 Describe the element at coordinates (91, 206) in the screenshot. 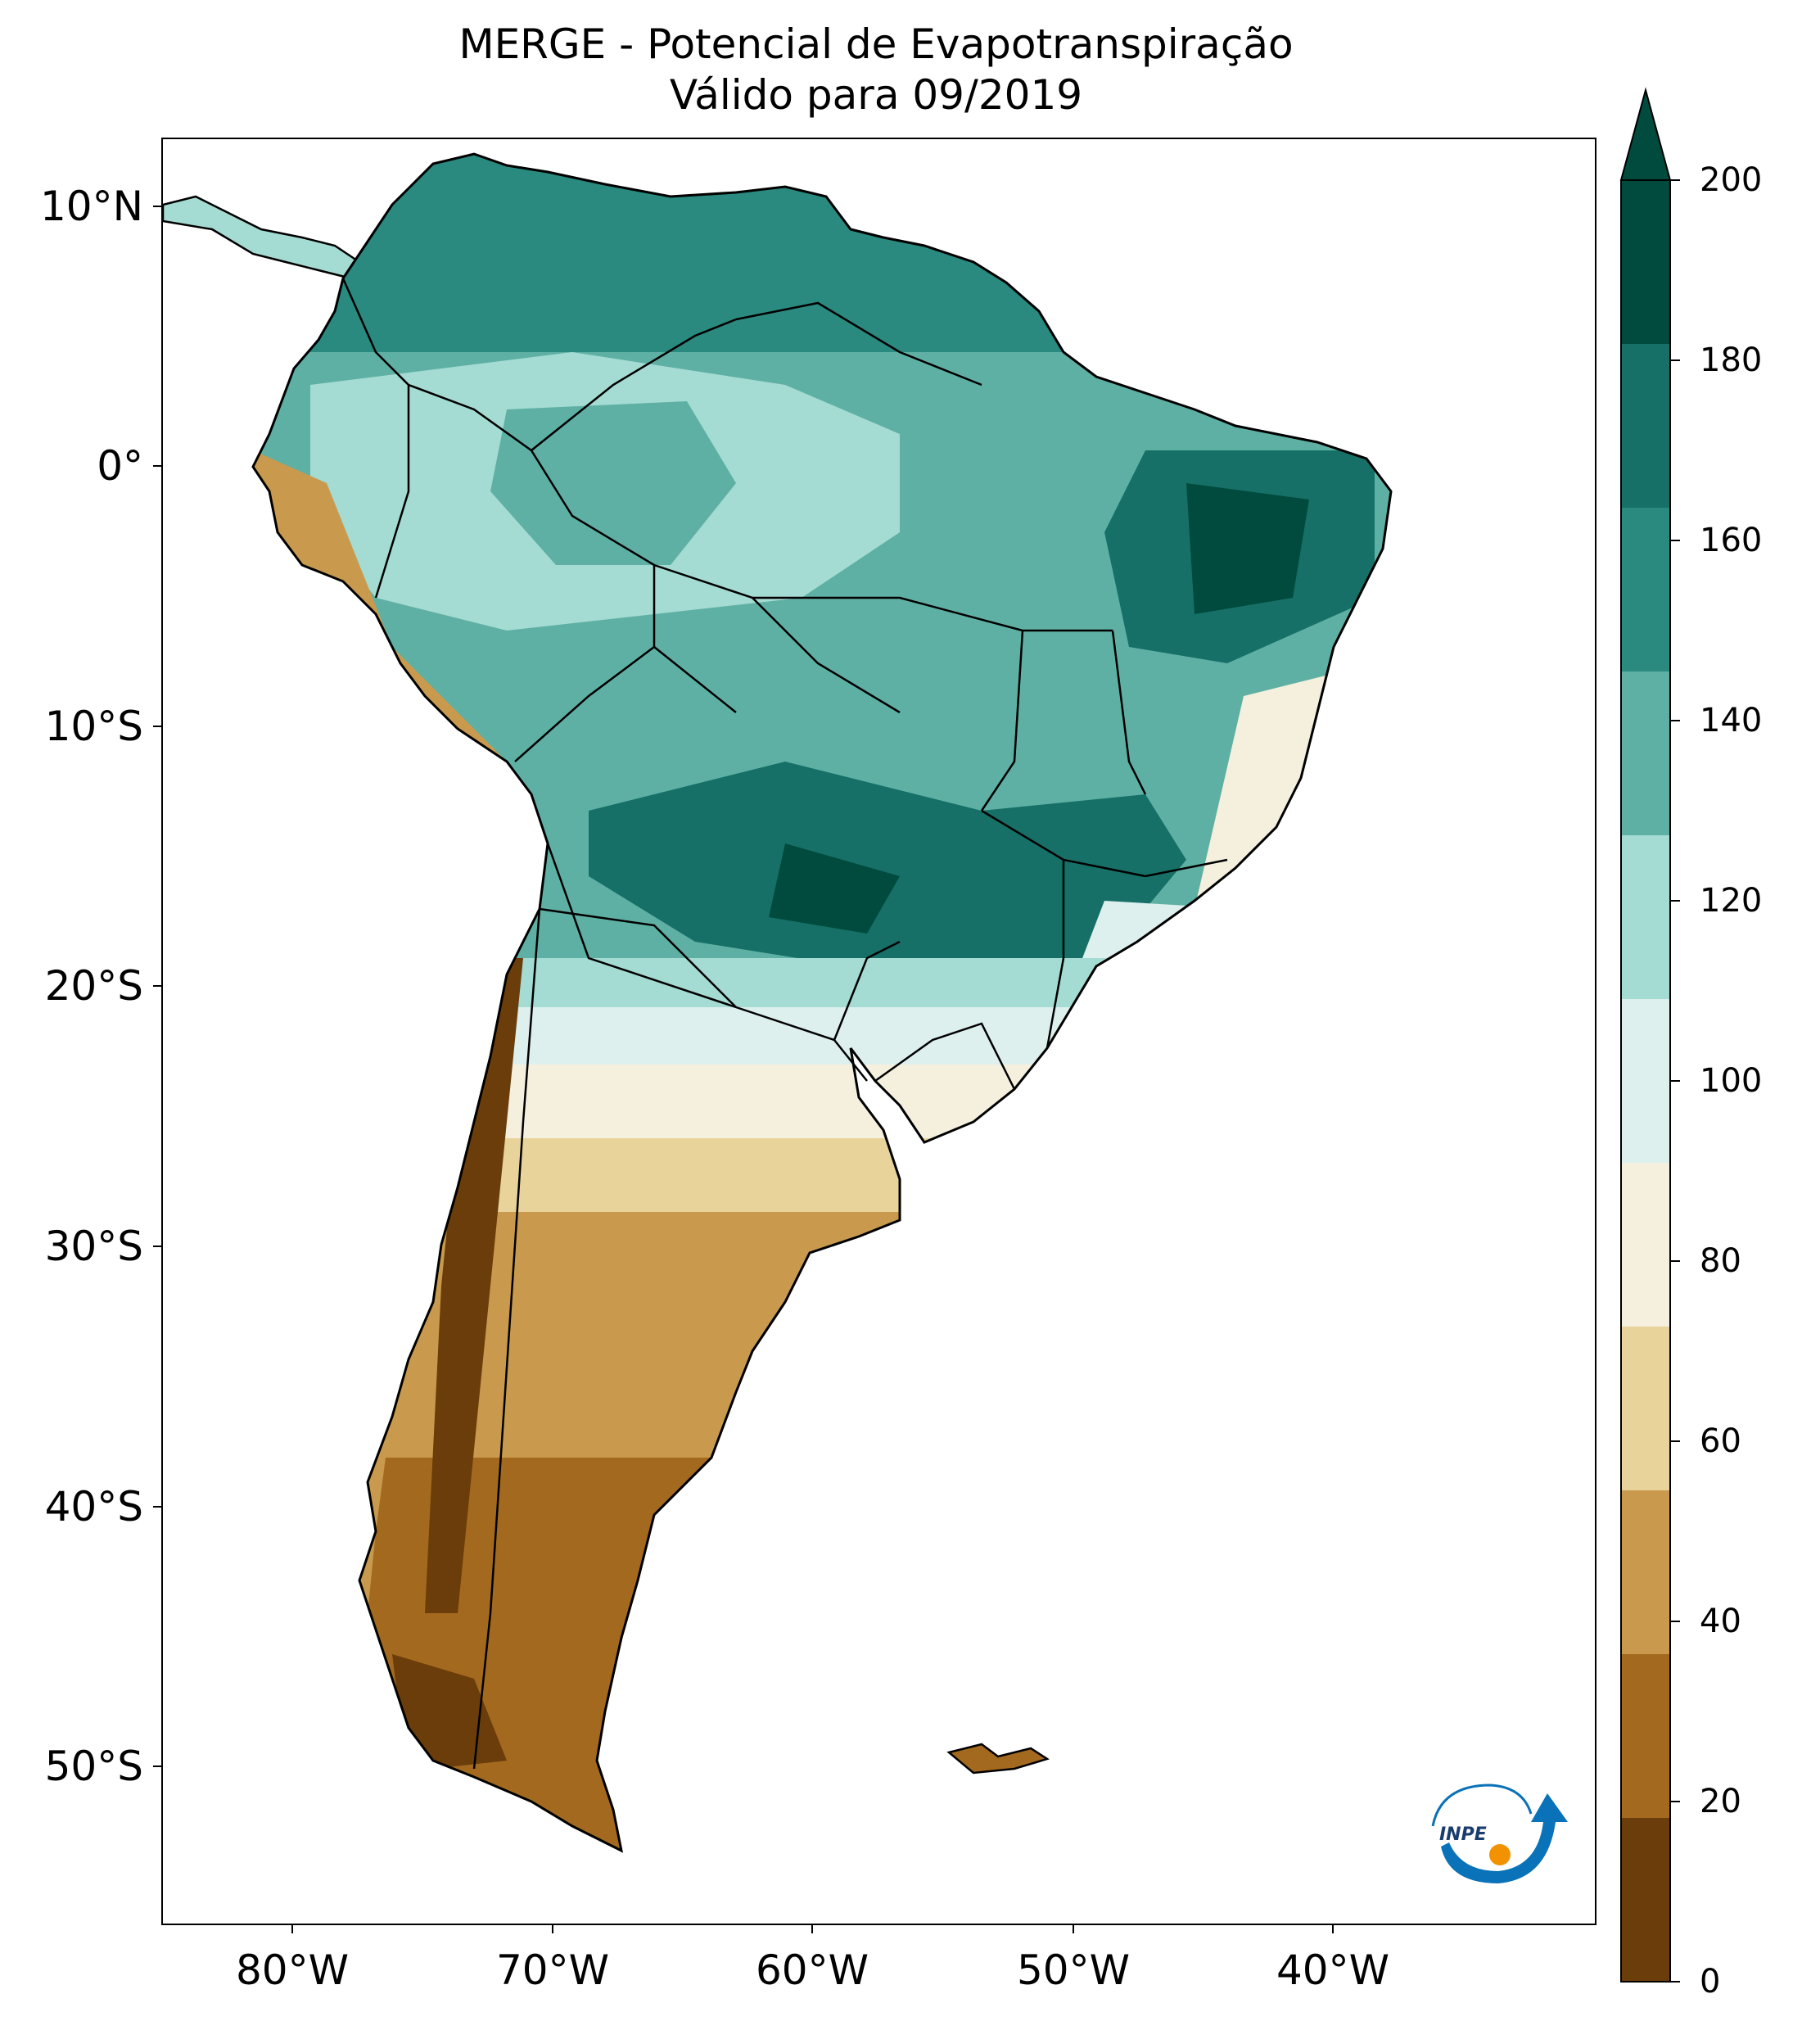

I see `lat-label-10n: 10°N` at that location.